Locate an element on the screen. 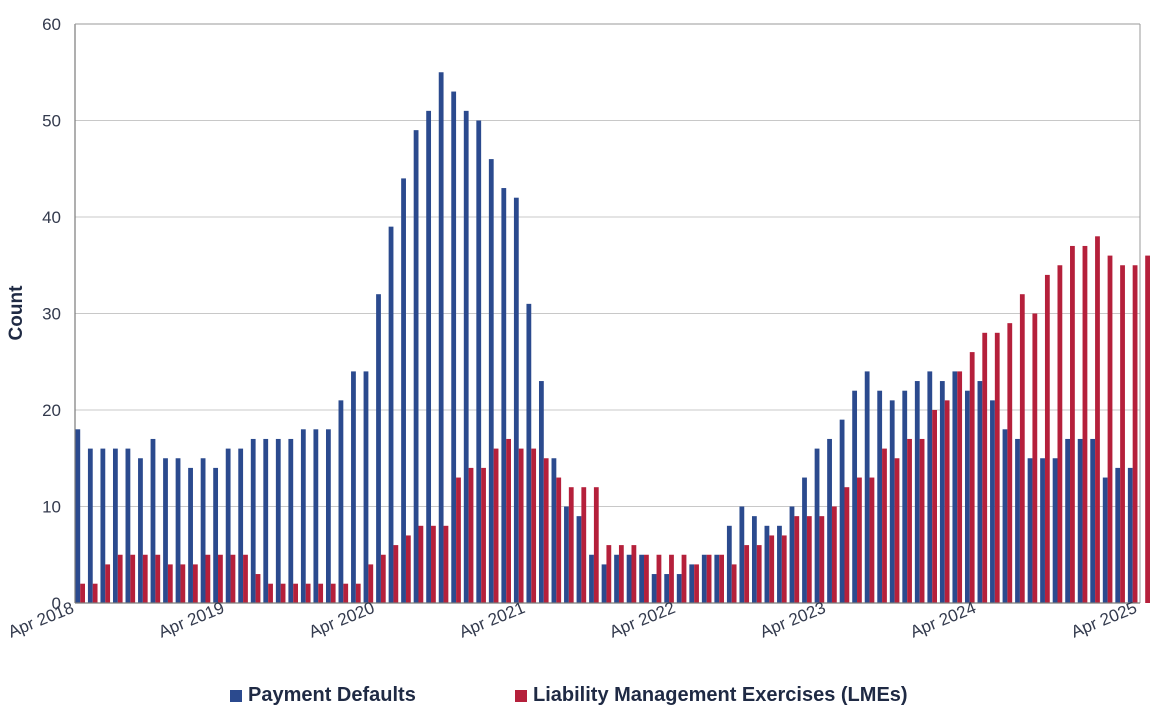 The height and width of the screenshot is (710, 1160). y-axis-label: Count is located at coordinates (16, 313).